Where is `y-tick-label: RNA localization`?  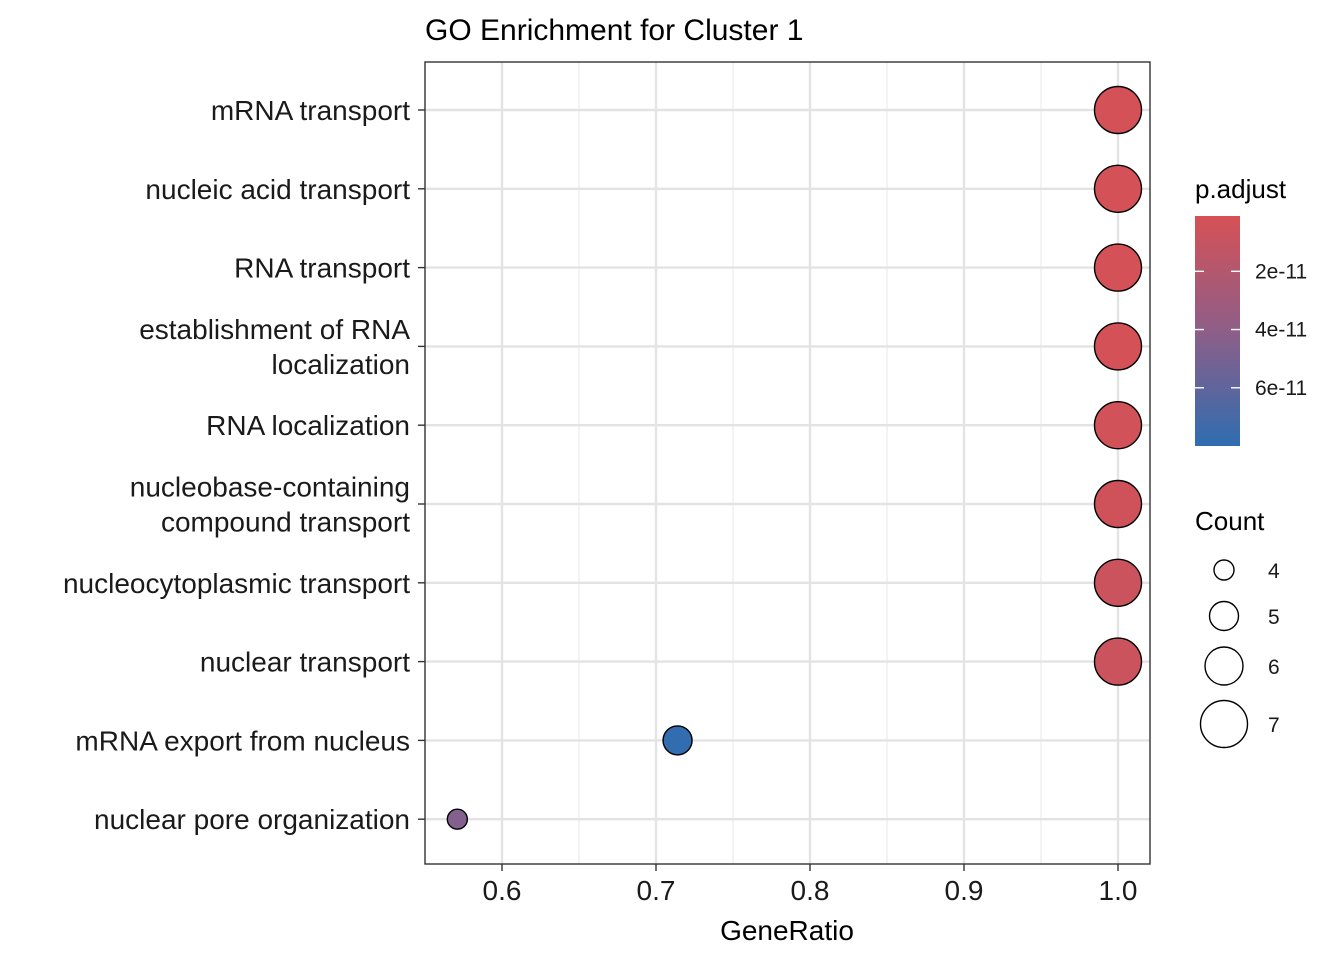
y-tick-label: RNA localization is located at coordinates (308, 425).